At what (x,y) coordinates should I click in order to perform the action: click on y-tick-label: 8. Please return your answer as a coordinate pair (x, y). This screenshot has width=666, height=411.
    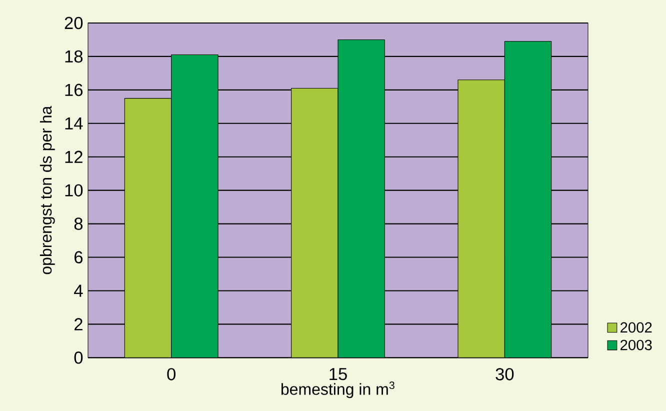
    Looking at the image, I should click on (78, 224).